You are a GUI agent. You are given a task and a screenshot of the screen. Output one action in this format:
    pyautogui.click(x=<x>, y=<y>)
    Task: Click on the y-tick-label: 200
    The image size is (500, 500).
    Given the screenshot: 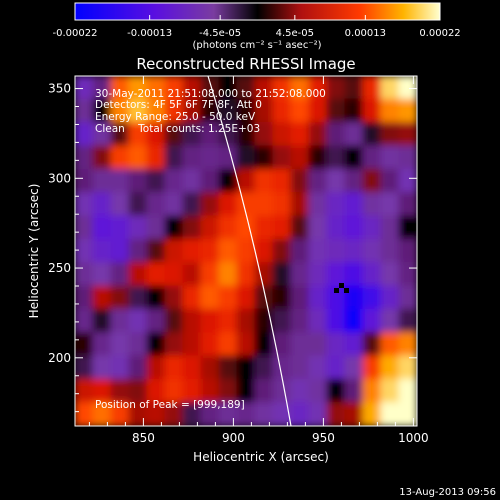 What is the action you would take?
    pyautogui.click(x=59, y=358)
    